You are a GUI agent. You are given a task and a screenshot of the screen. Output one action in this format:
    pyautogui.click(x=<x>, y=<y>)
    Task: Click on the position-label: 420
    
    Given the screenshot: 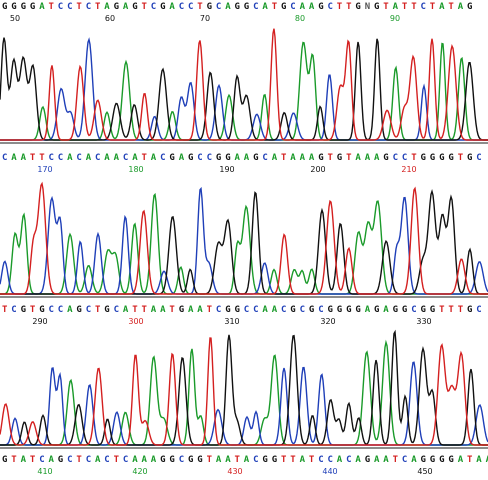 What is the action you would take?
    pyautogui.click(x=139, y=471)
    